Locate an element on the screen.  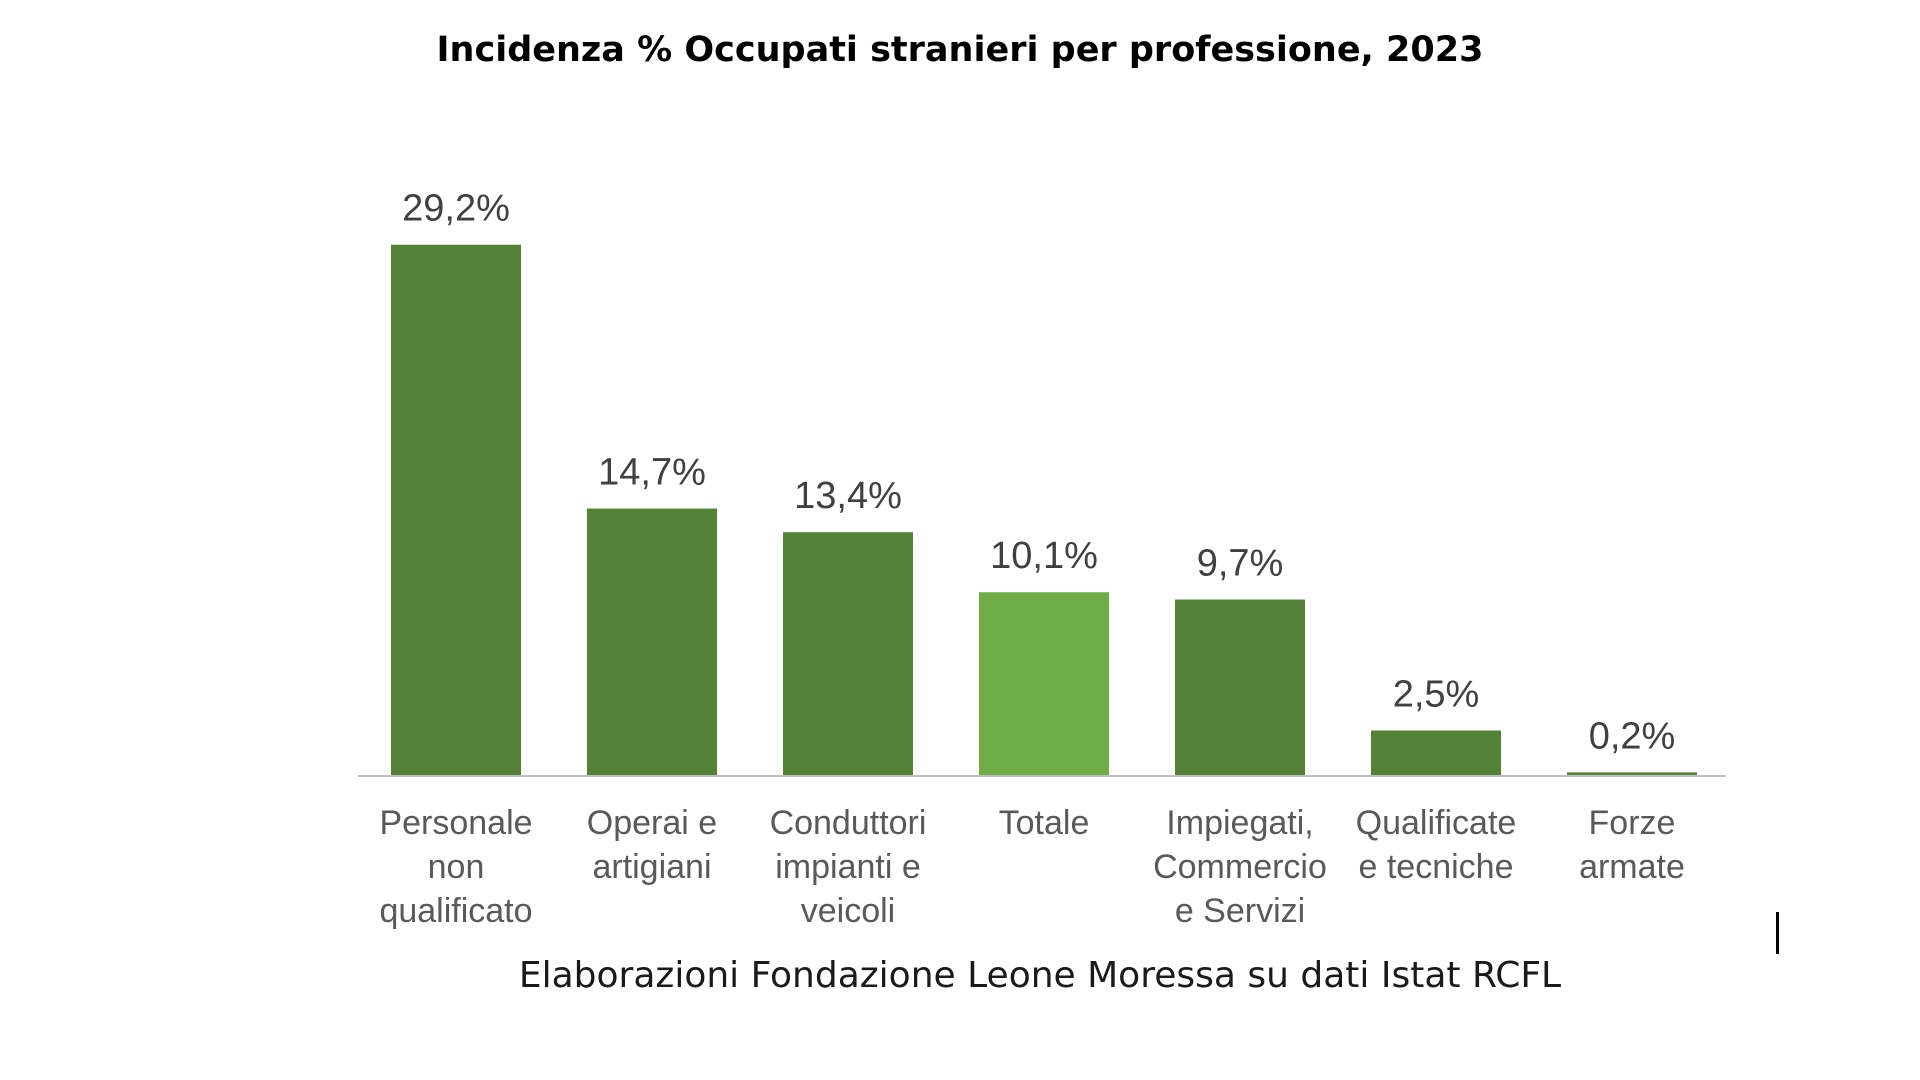
data-label-7: 0,2% is located at coordinates (1632, 736).